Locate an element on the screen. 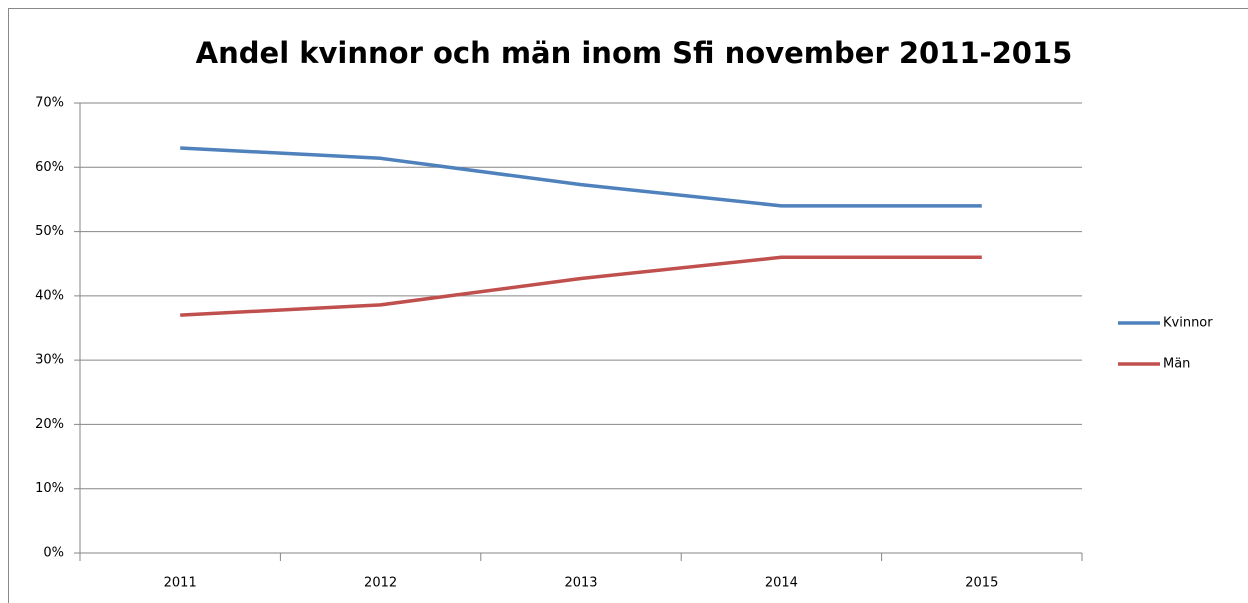 This screenshot has height=603, width=1248. x-tick-label: 2013 is located at coordinates (580, 583).